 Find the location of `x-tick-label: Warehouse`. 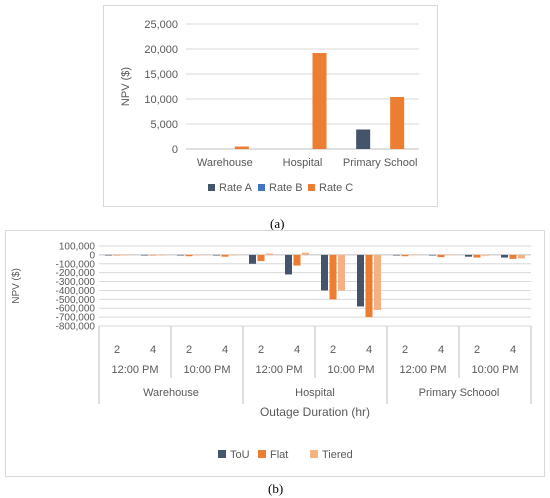

x-tick-label: Warehouse is located at coordinates (225, 163).